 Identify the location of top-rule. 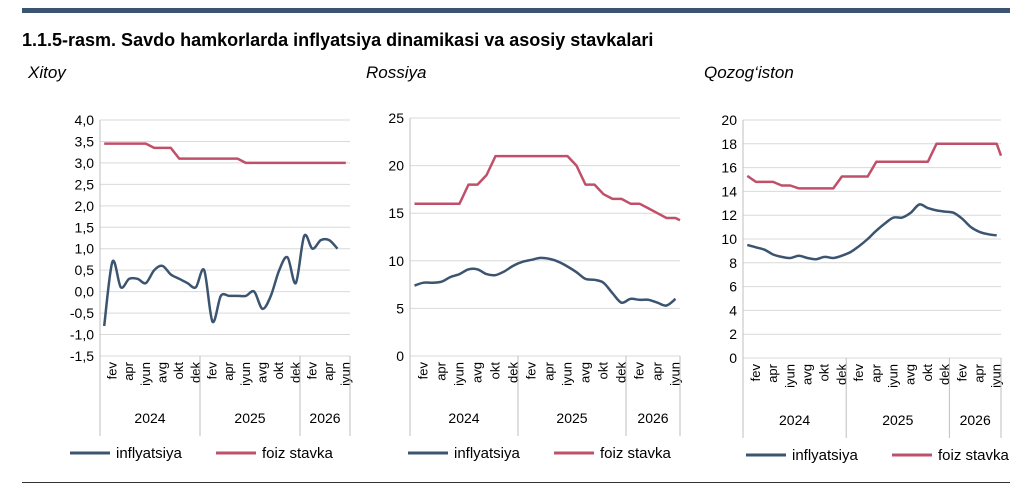
(516, 10).